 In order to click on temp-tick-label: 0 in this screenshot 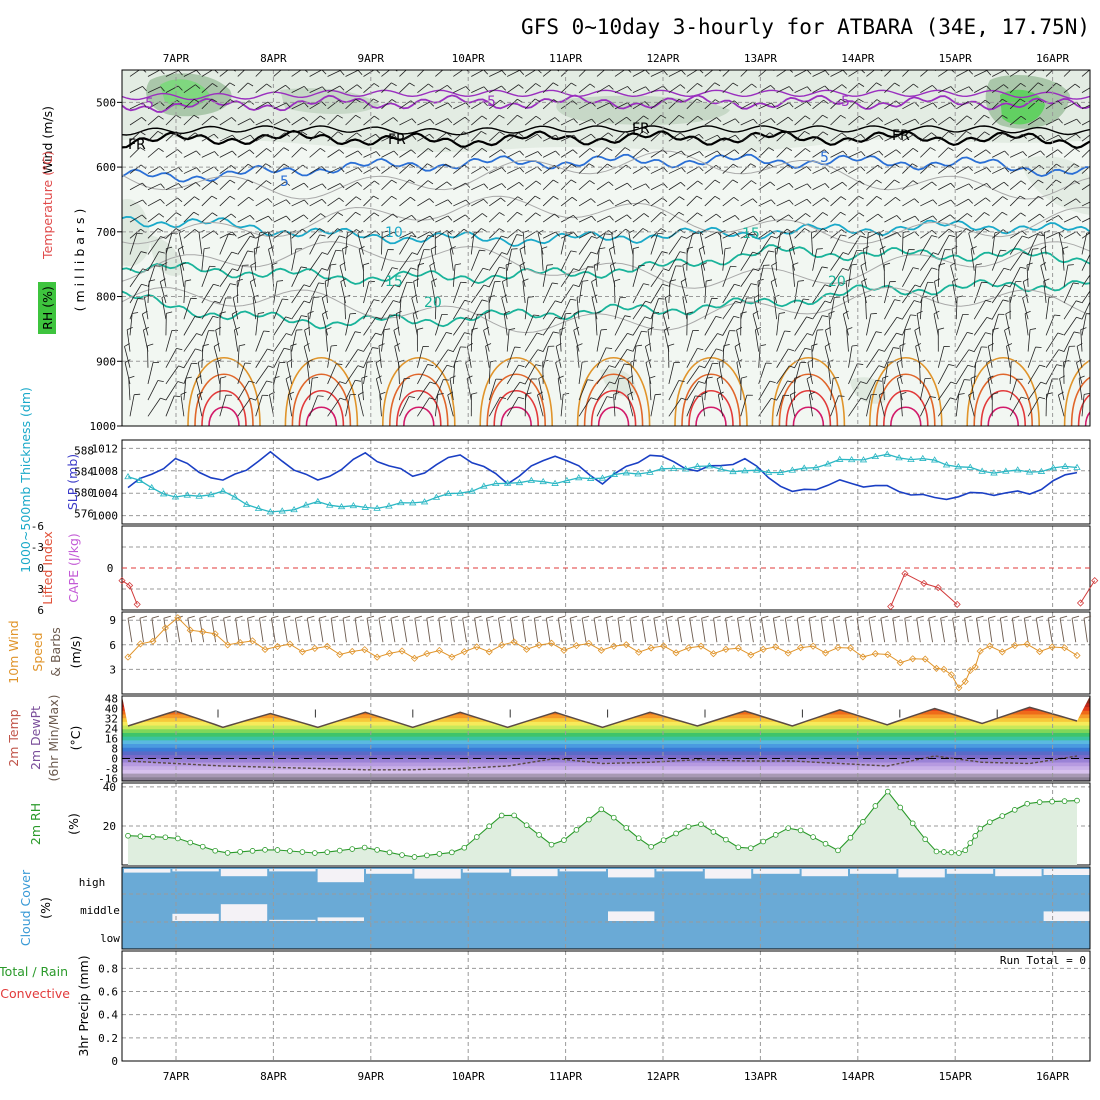, I will do `click(114, 759)`.